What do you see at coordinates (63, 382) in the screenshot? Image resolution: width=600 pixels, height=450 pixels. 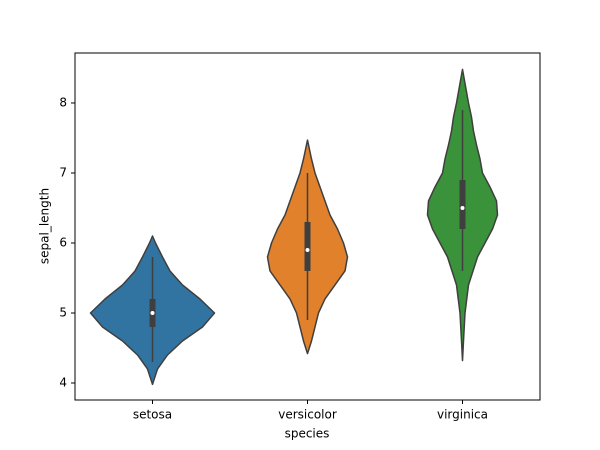 I see `y-tick-label: 4` at bounding box center [63, 382].